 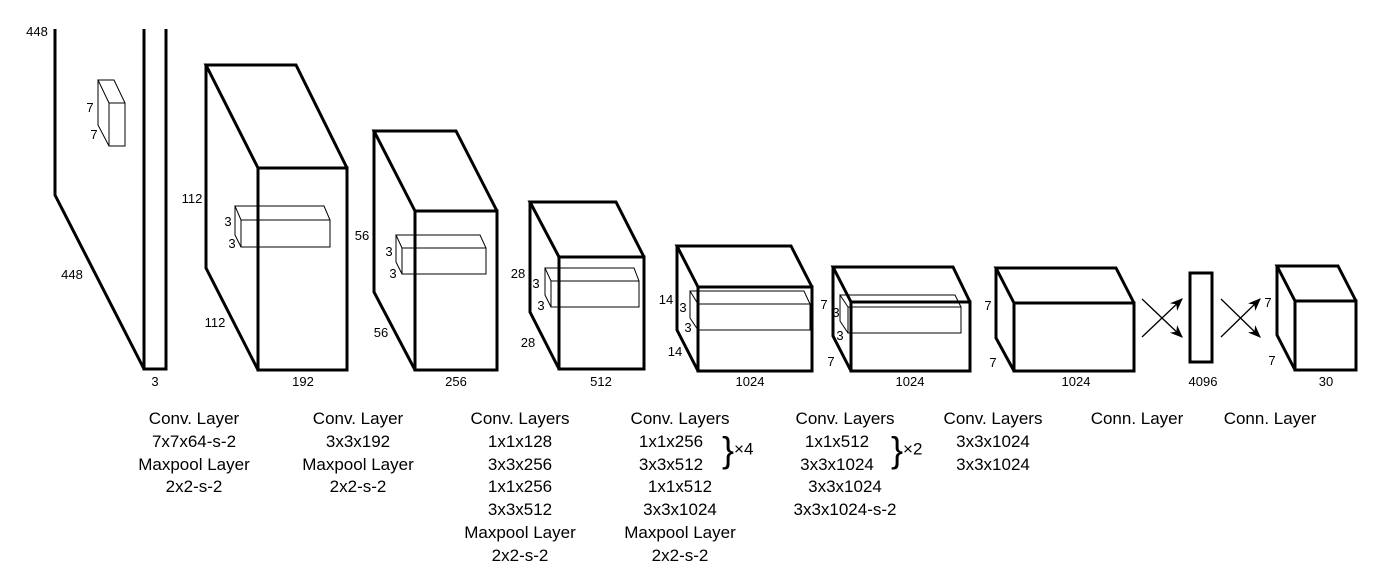 What do you see at coordinates (399, 255) in the screenshot?
I see `kernel-3x3-b-side` at bounding box center [399, 255].